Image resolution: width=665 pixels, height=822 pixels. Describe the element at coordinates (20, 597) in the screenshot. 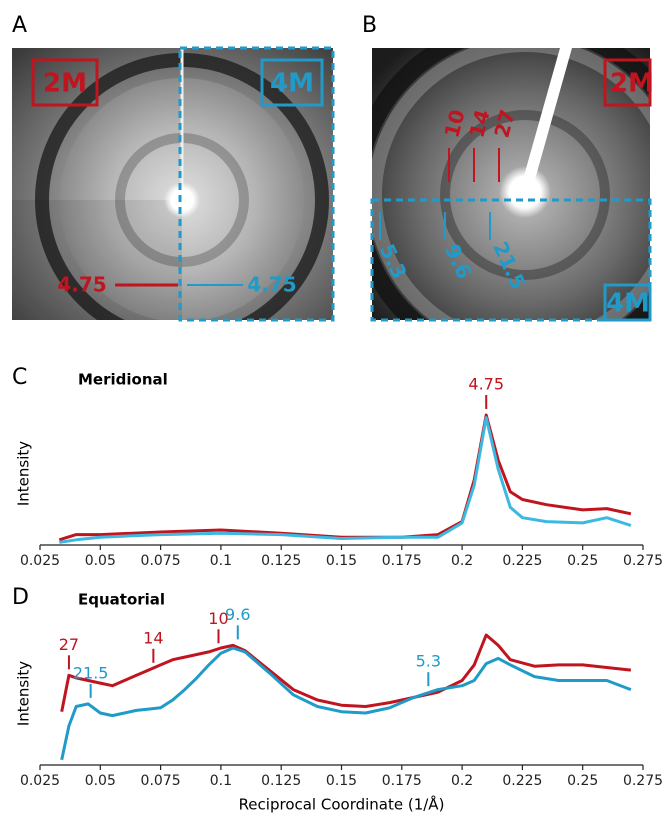

I see `panel-letter: D` at that location.